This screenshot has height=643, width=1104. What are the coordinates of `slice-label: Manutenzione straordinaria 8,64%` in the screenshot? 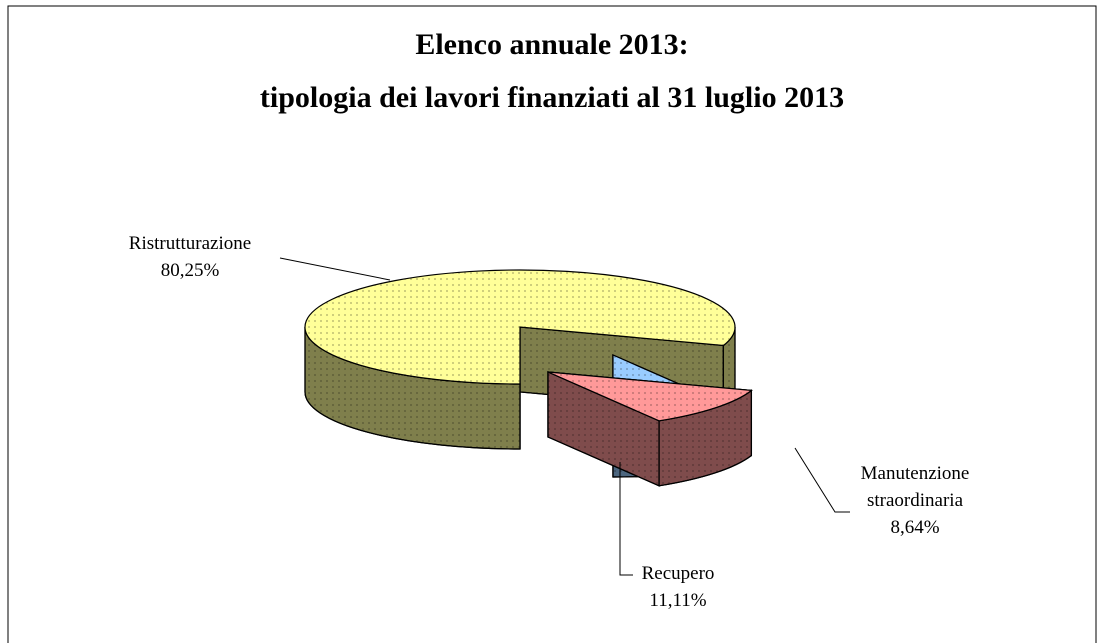 It's located at (915, 500).